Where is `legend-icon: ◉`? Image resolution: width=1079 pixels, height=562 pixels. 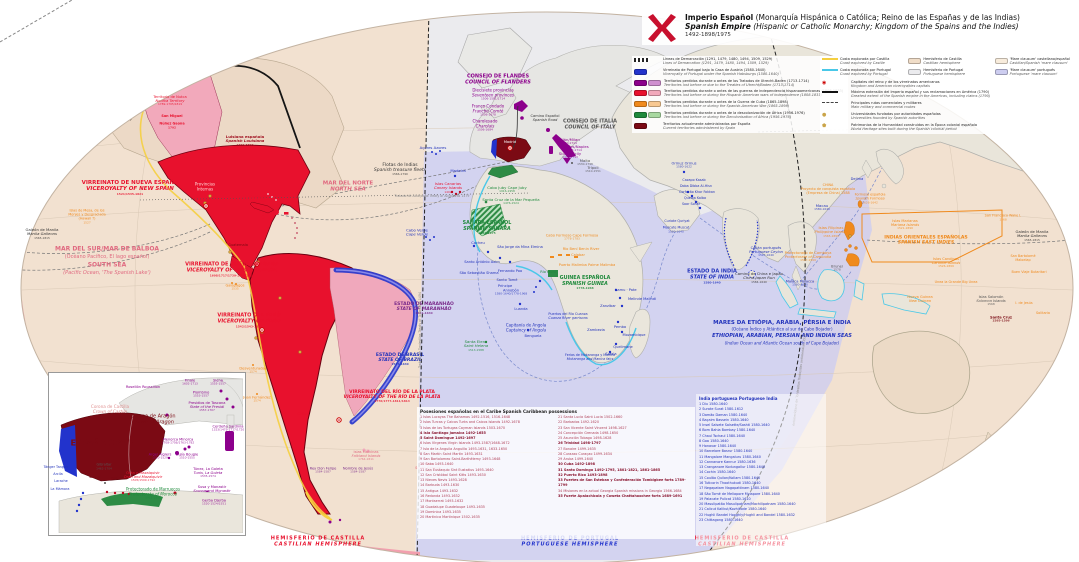
legend-icon: ◉ is located at coordinates (824, 82).